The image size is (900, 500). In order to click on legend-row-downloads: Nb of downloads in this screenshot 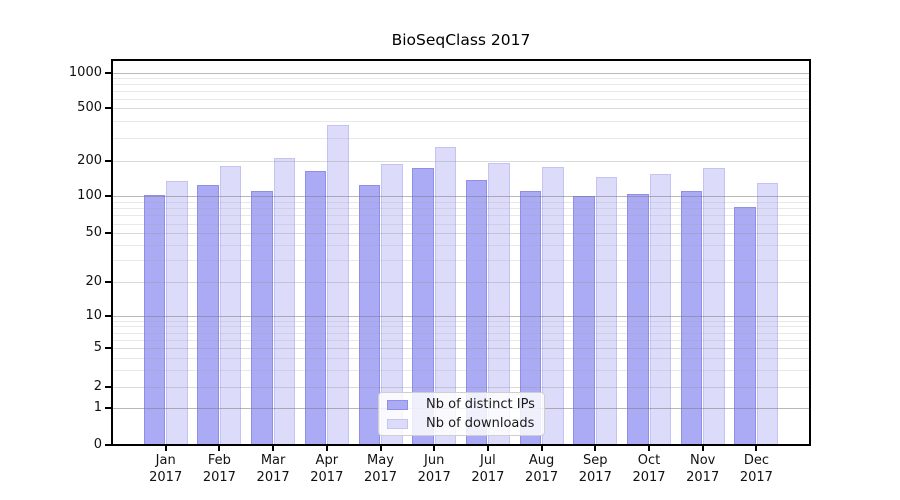, I will do `click(465, 423)`.